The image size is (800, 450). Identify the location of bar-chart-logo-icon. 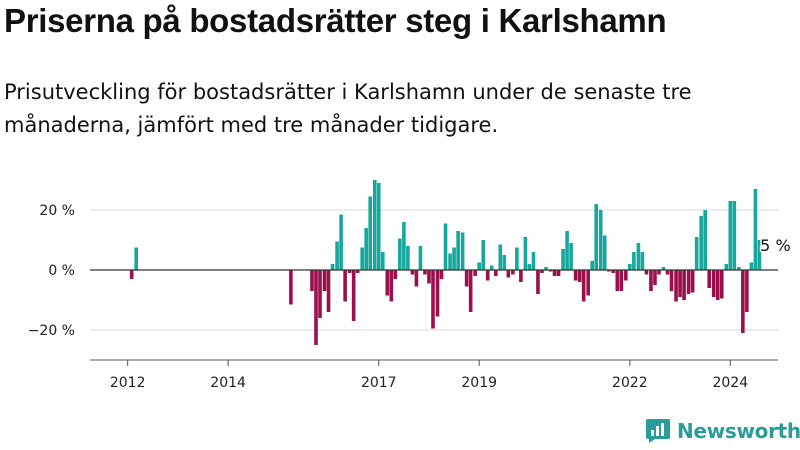
(658, 431).